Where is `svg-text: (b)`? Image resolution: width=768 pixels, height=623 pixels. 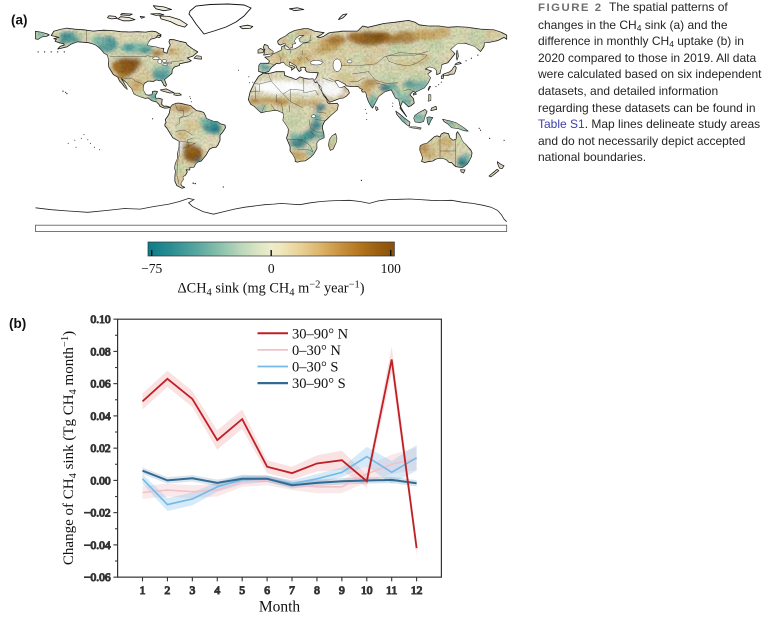 svg-text: (b) is located at coordinates (17, 323).